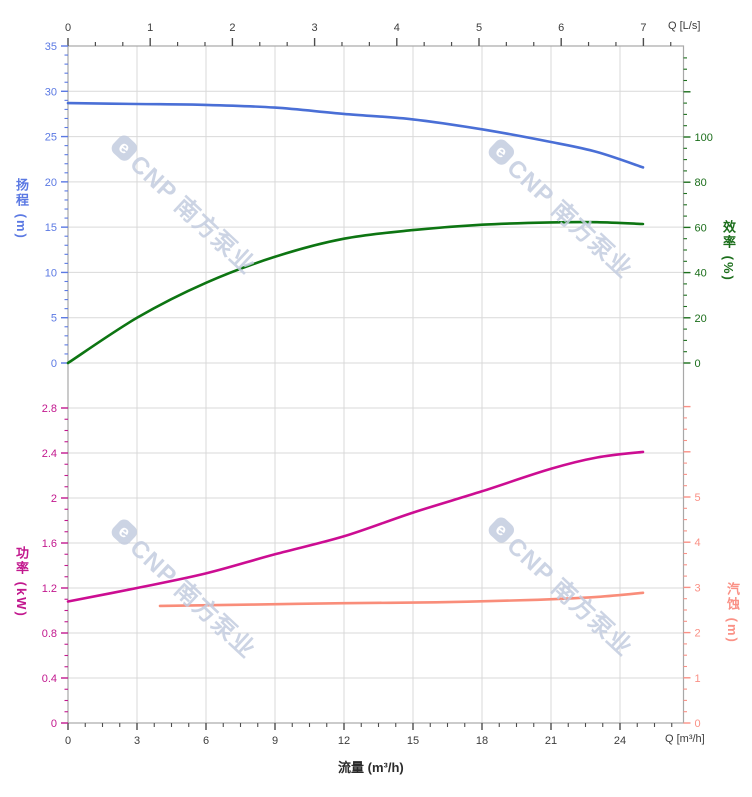 This screenshot has width=752, height=797. What do you see at coordinates (371, 767) in the screenshot?
I see `x-axis-title: 流量 (m³/h)` at bounding box center [371, 767].